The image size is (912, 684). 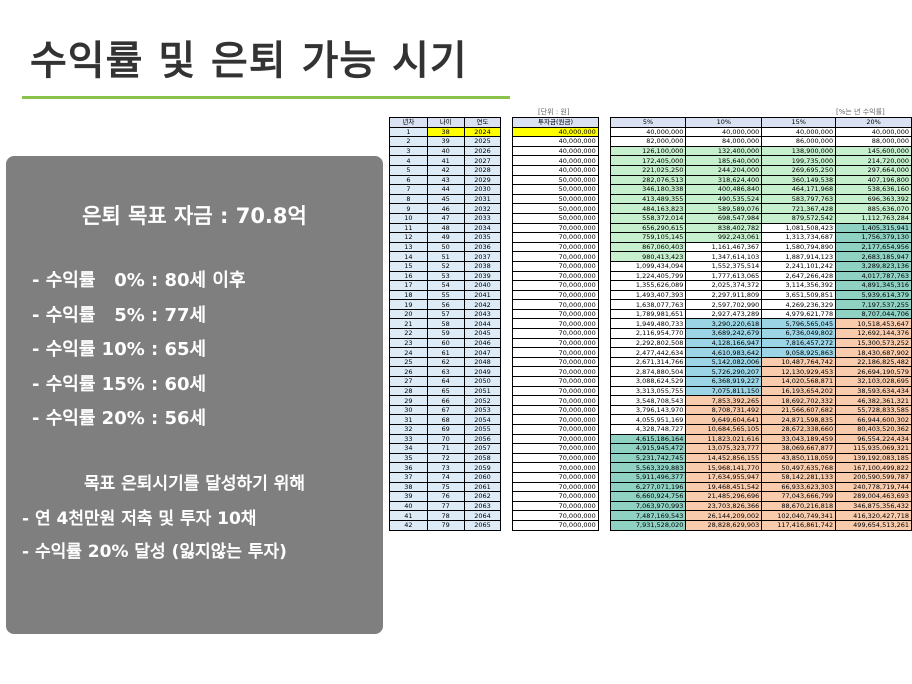 I want to click on cell-rate-10: 7,075,811,150, so click(x=724, y=391).